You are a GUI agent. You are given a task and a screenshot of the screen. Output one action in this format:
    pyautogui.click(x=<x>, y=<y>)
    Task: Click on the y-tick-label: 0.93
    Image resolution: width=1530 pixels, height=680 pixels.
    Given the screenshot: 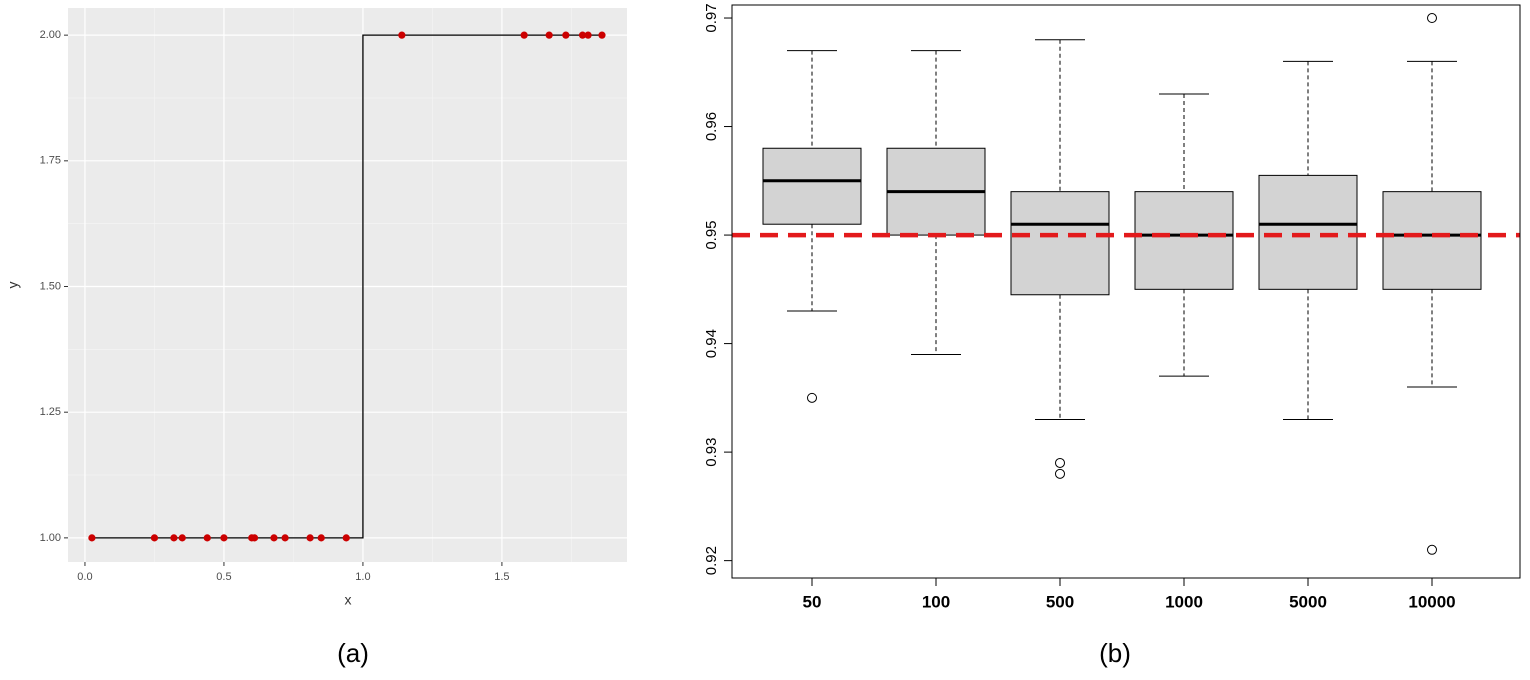 What is the action you would take?
    pyautogui.click(x=711, y=452)
    